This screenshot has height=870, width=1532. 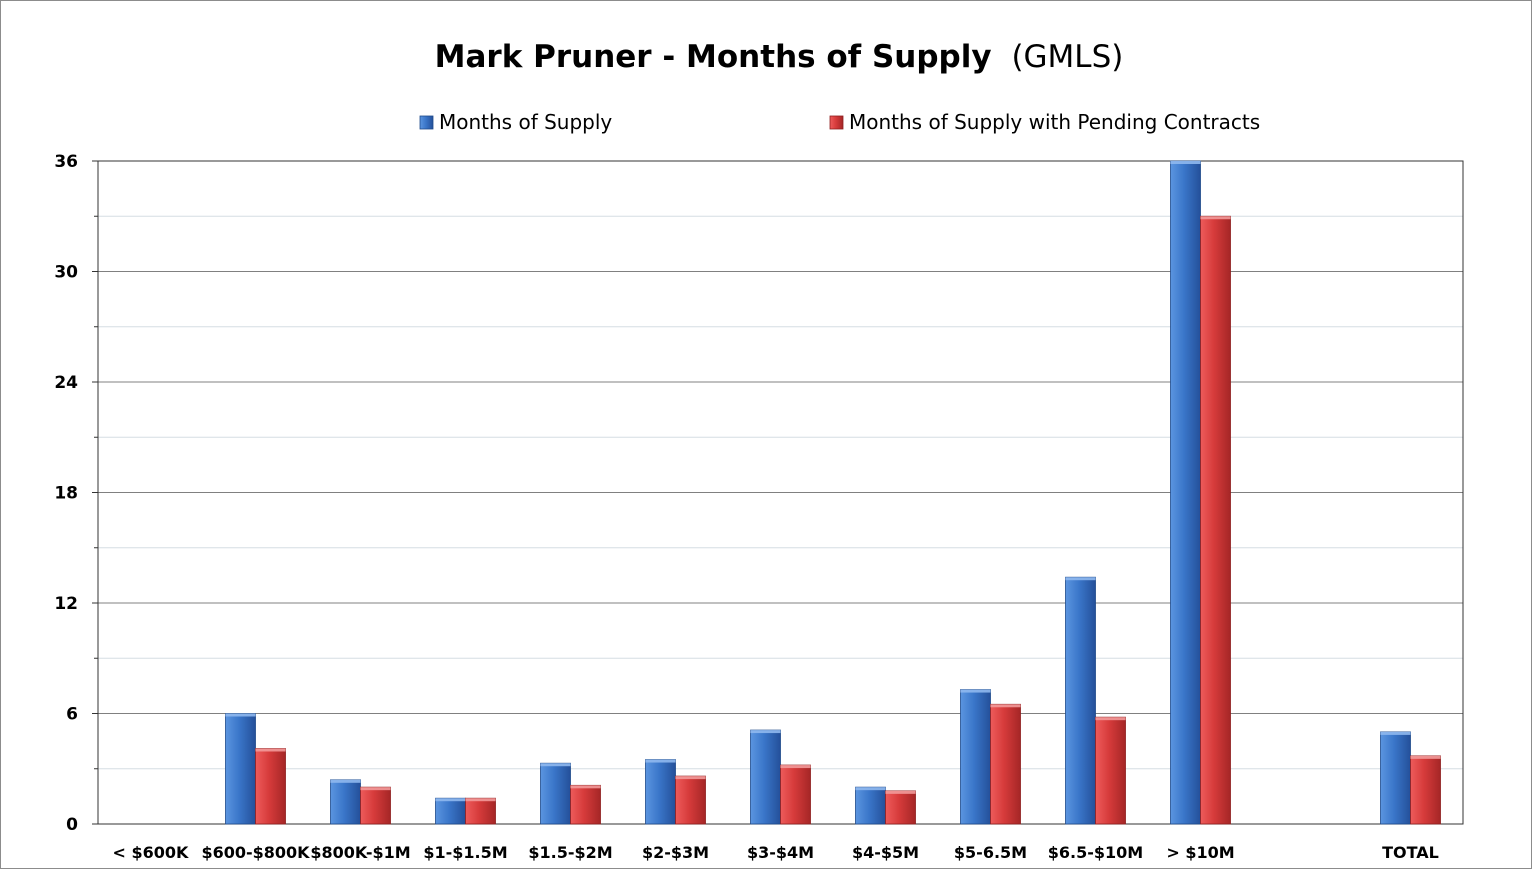 I want to click on x-tick-label: $4-$5M, so click(x=885, y=852).